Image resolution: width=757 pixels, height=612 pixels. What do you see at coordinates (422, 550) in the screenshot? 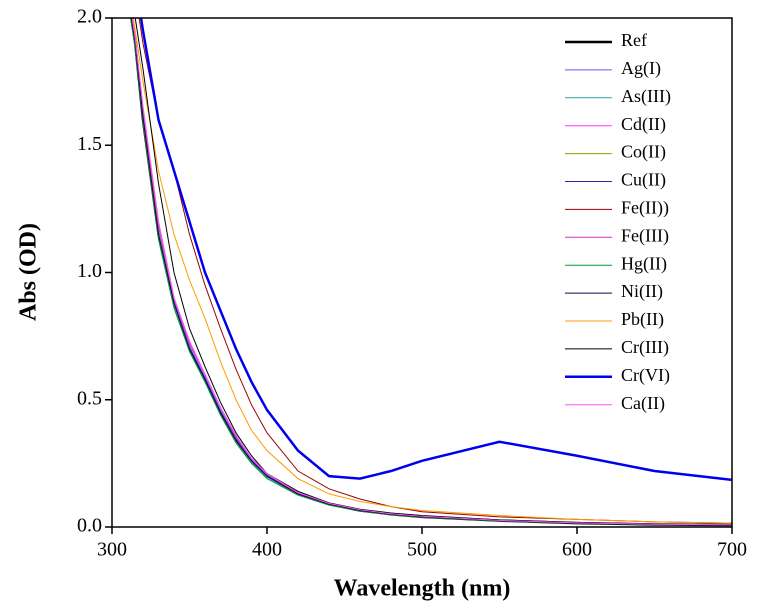
I see `x-tick-label: 500` at bounding box center [422, 550].